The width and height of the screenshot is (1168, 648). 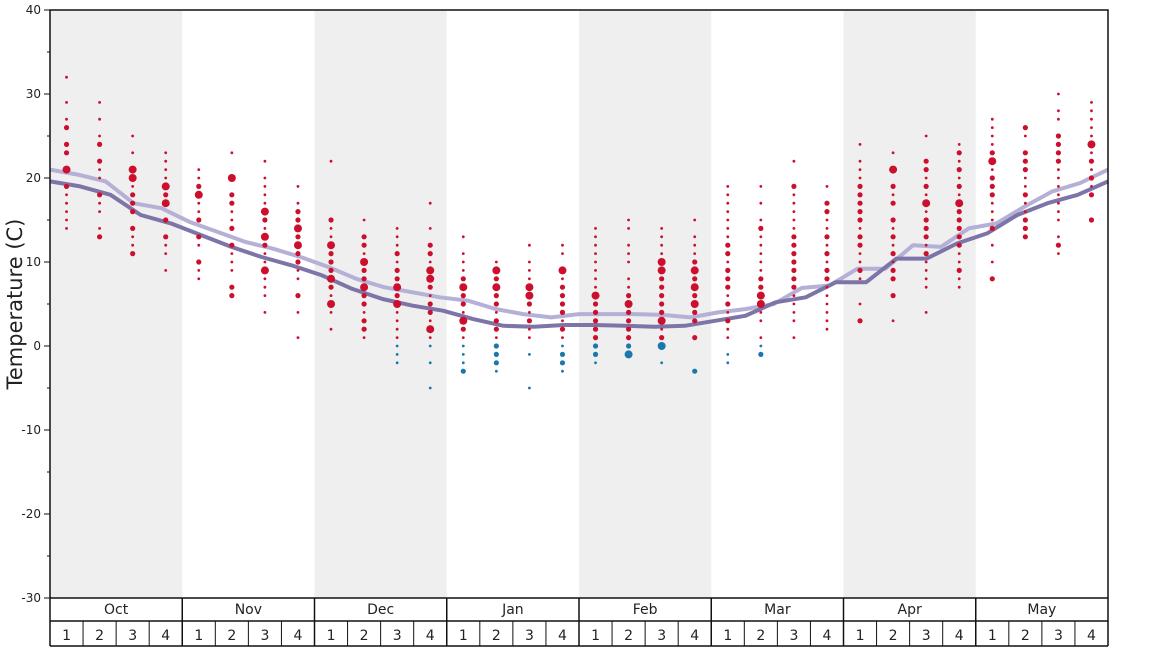 What do you see at coordinates (132, 636) in the screenshot?
I see `week-label: 3` at bounding box center [132, 636].